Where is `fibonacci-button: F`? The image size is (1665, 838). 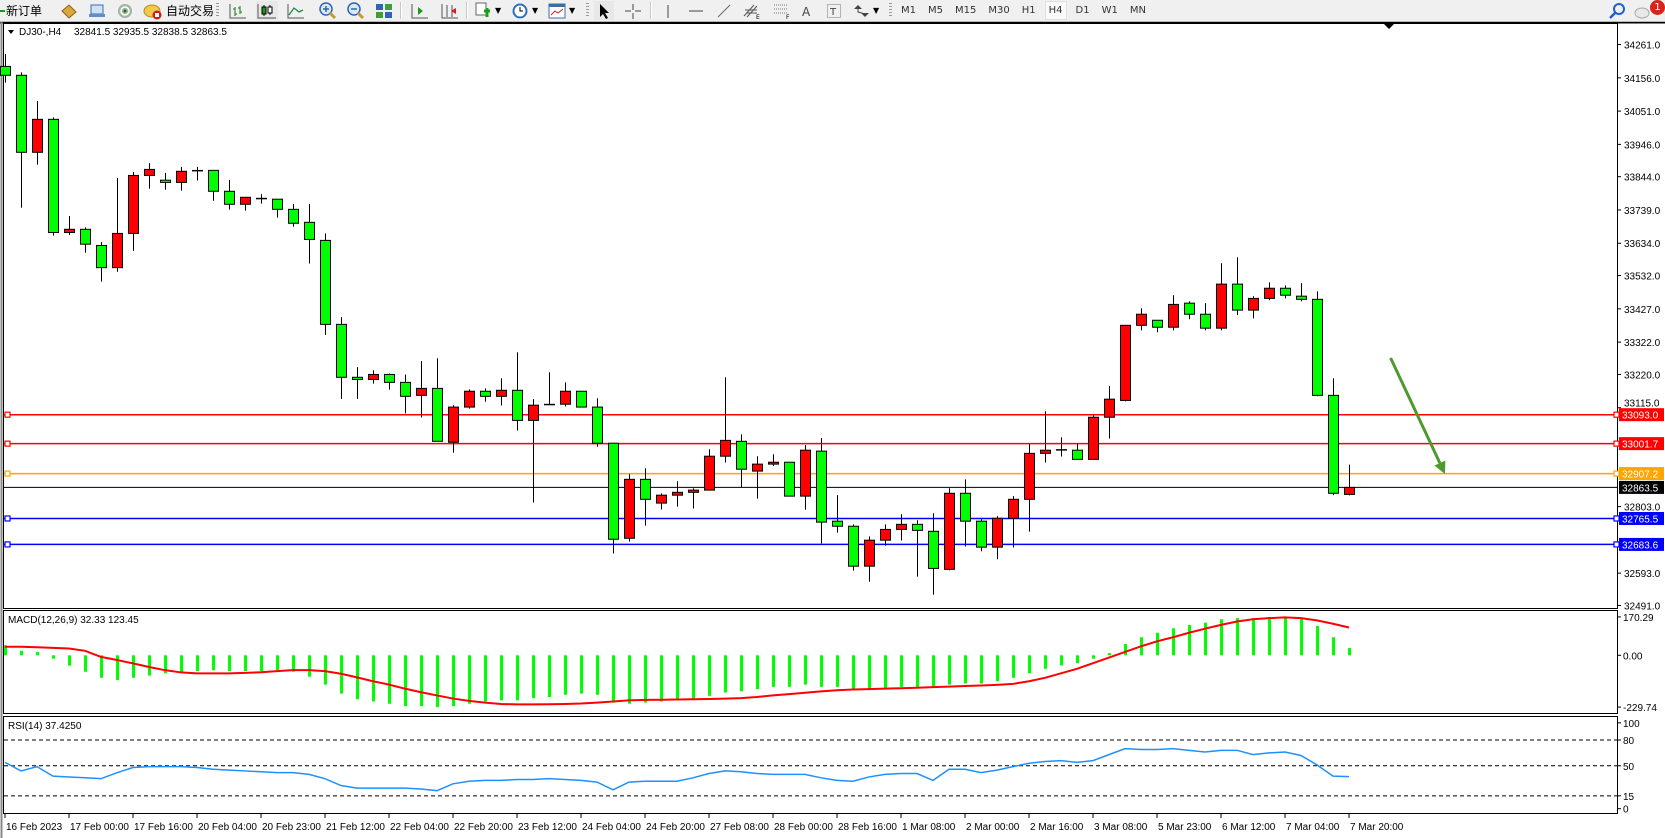
fibonacci-button: F is located at coordinates (782, 10).